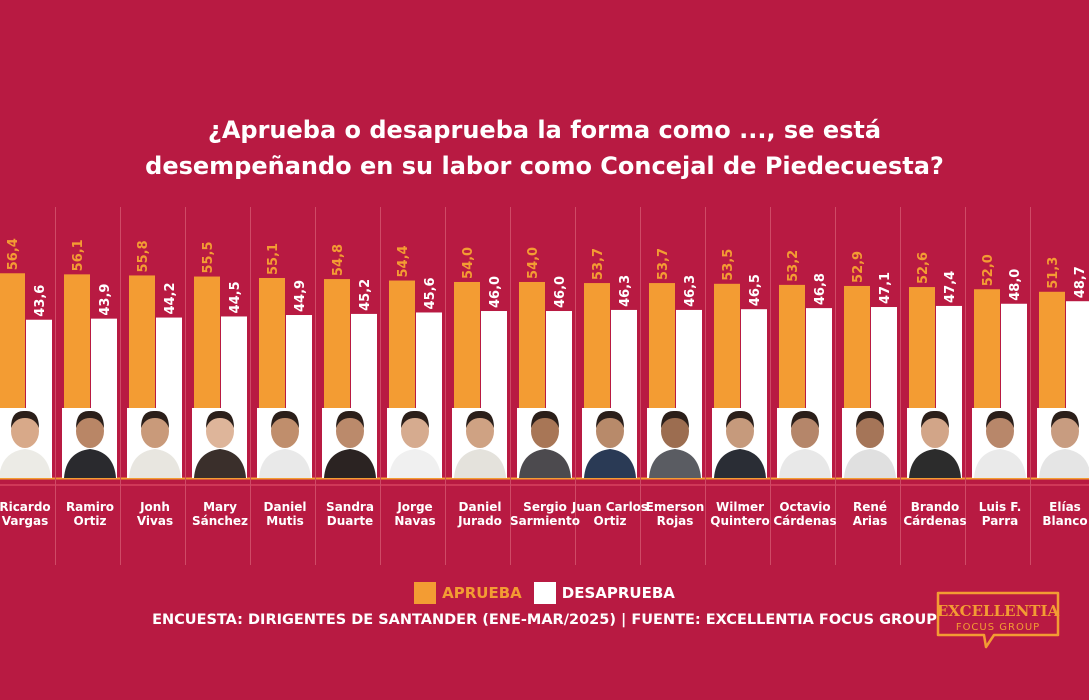  Describe the element at coordinates (755, 290) in the screenshot. I see `value-label-desaprueba: 46,5` at that location.